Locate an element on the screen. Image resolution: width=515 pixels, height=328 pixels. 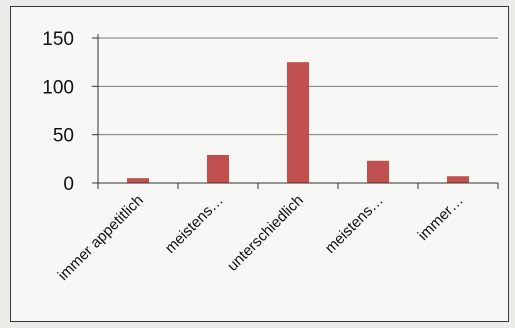
y-tick-label: 100 is located at coordinates (58, 87).